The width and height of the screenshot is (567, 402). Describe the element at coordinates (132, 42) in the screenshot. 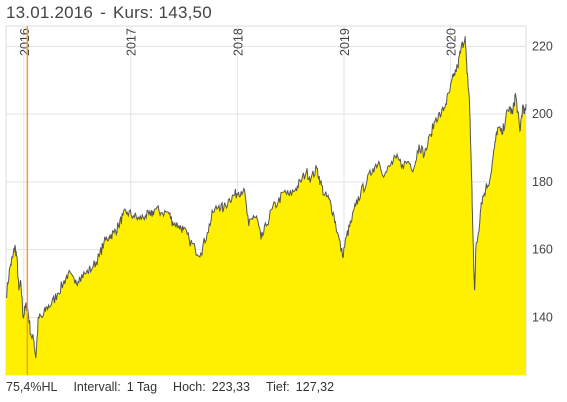

I see `x-tick-label: 2017` at that location.